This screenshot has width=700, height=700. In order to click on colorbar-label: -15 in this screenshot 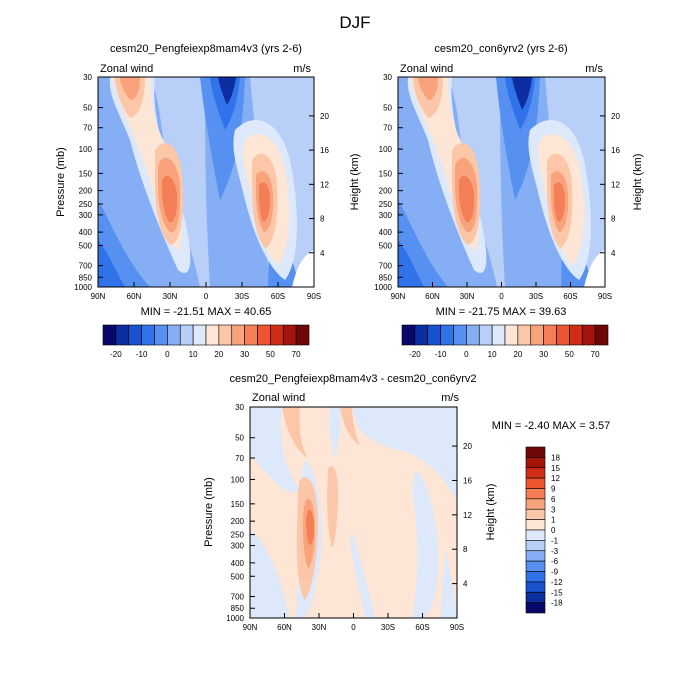, I will do `click(557, 592)`.